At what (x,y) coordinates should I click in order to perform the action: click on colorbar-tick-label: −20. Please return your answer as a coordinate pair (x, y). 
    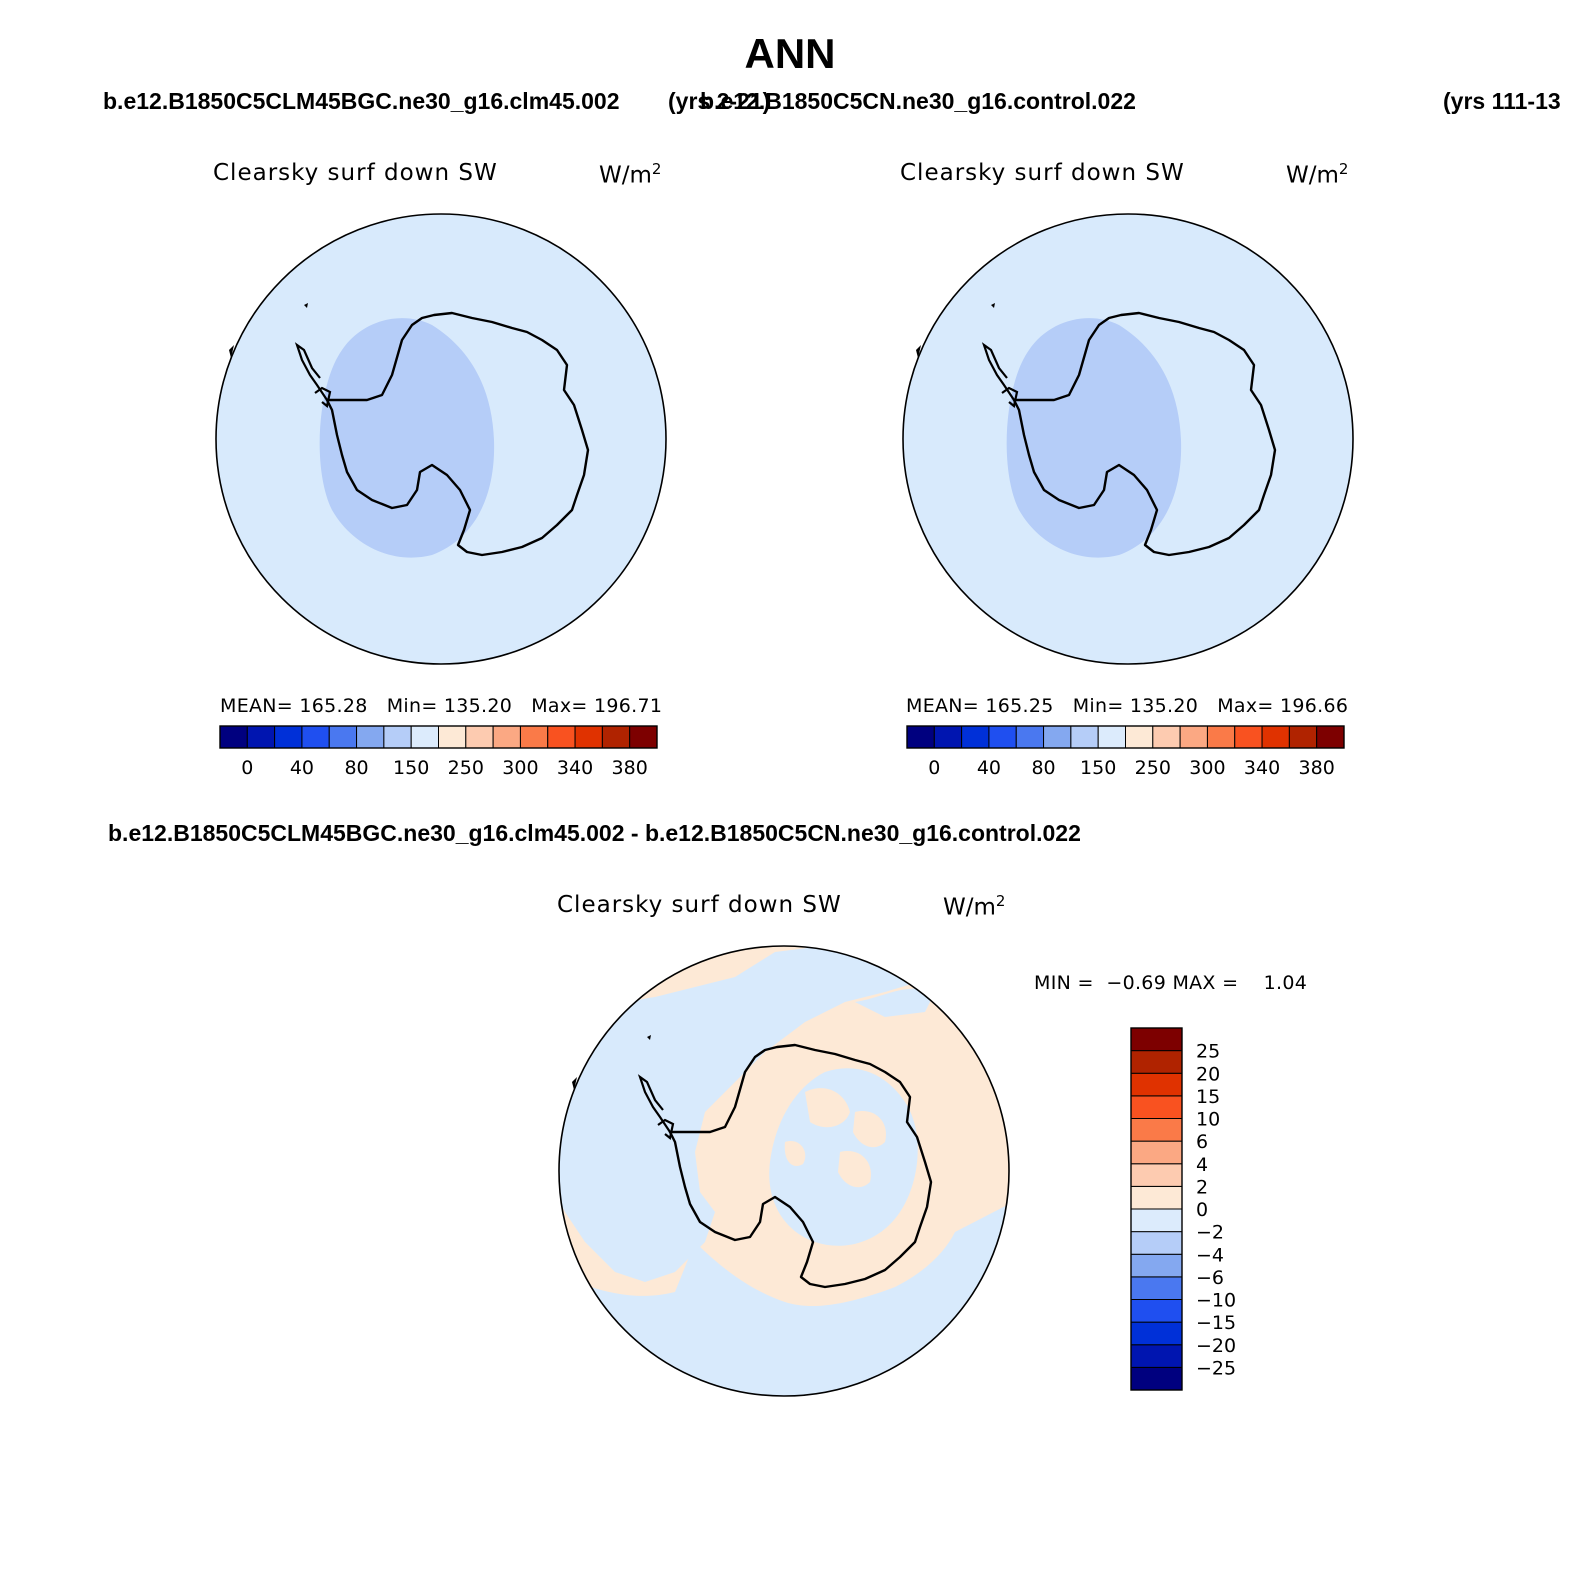
    Looking at the image, I should click on (1216, 1346).